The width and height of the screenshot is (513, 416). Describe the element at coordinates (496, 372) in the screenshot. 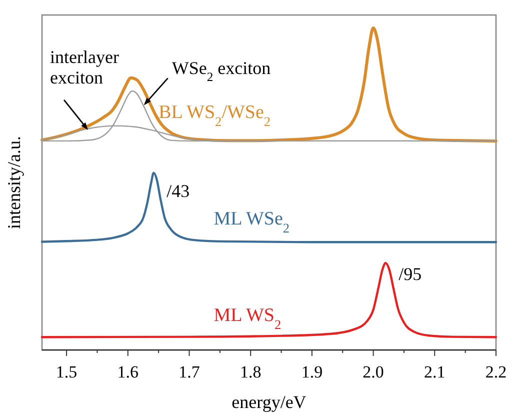

I see `x-tick-label: 2.2` at that location.